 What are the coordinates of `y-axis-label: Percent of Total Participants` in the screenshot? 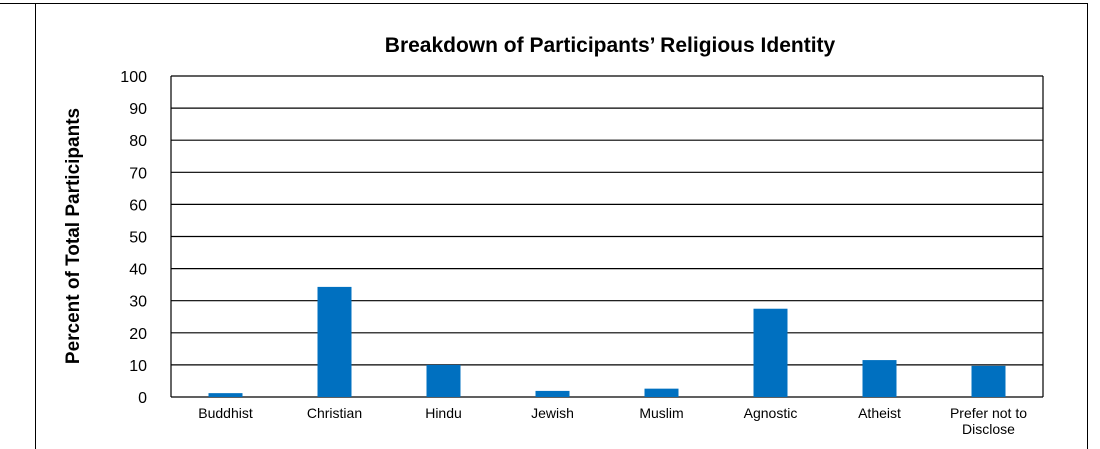 It's located at (73, 236).